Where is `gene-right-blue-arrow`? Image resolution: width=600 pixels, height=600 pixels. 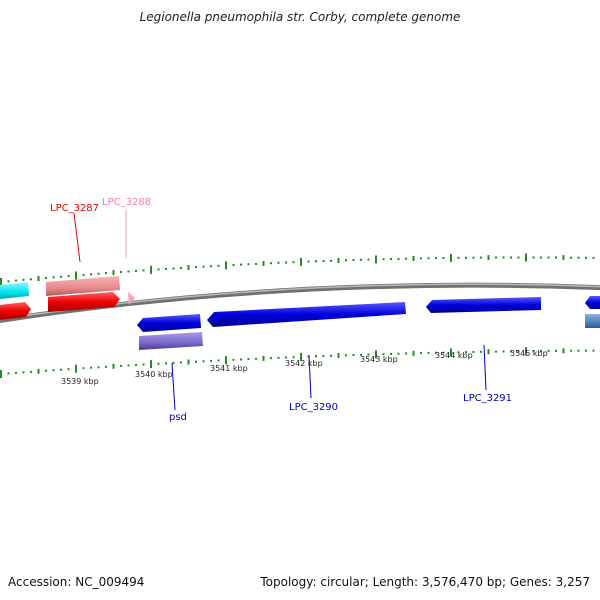 gene-right-blue-arrow is located at coordinates (592, 302).